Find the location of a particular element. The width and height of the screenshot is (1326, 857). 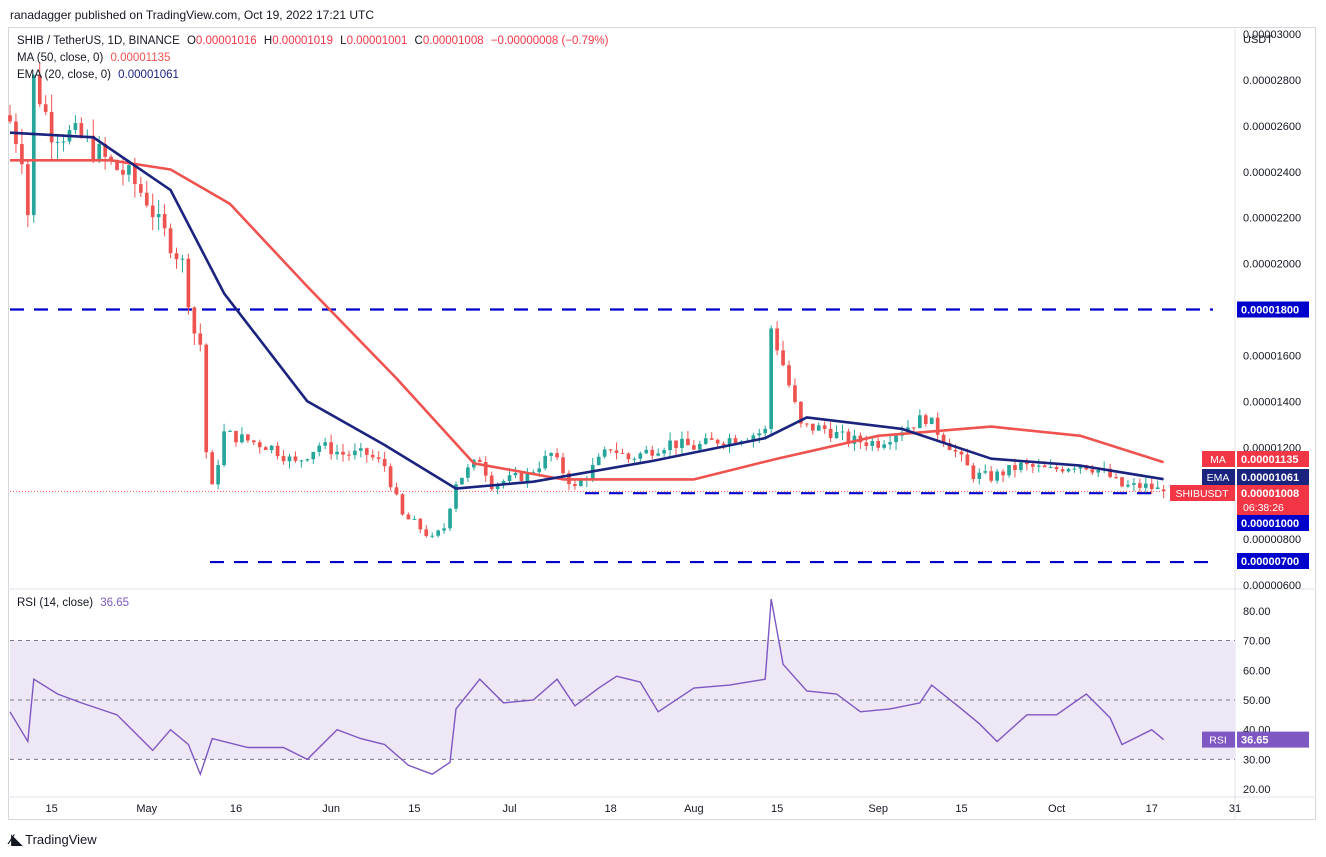

badge-rsi-value: 36.65 is located at coordinates (1255, 741).